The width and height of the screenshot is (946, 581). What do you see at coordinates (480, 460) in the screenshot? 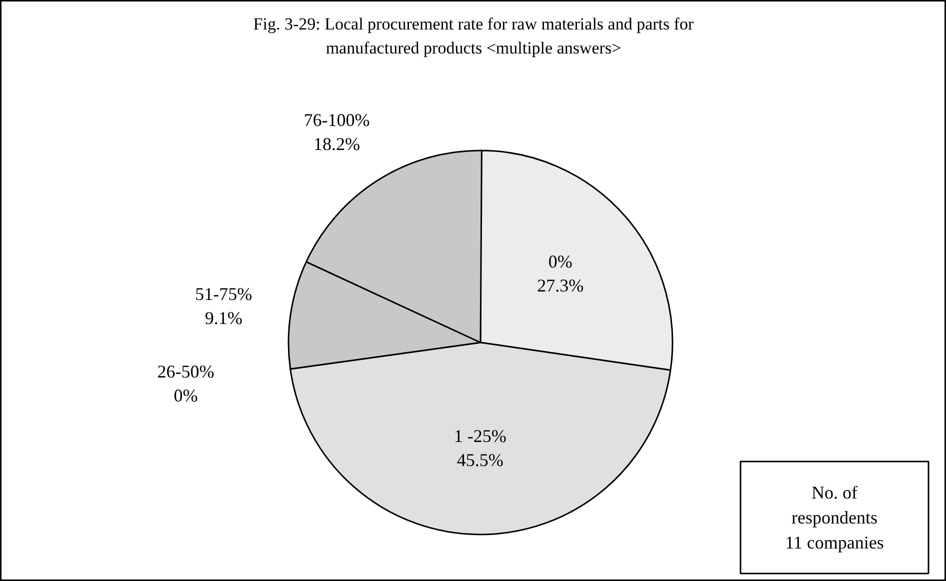
I see `data-label: 45.5%` at bounding box center [480, 460].